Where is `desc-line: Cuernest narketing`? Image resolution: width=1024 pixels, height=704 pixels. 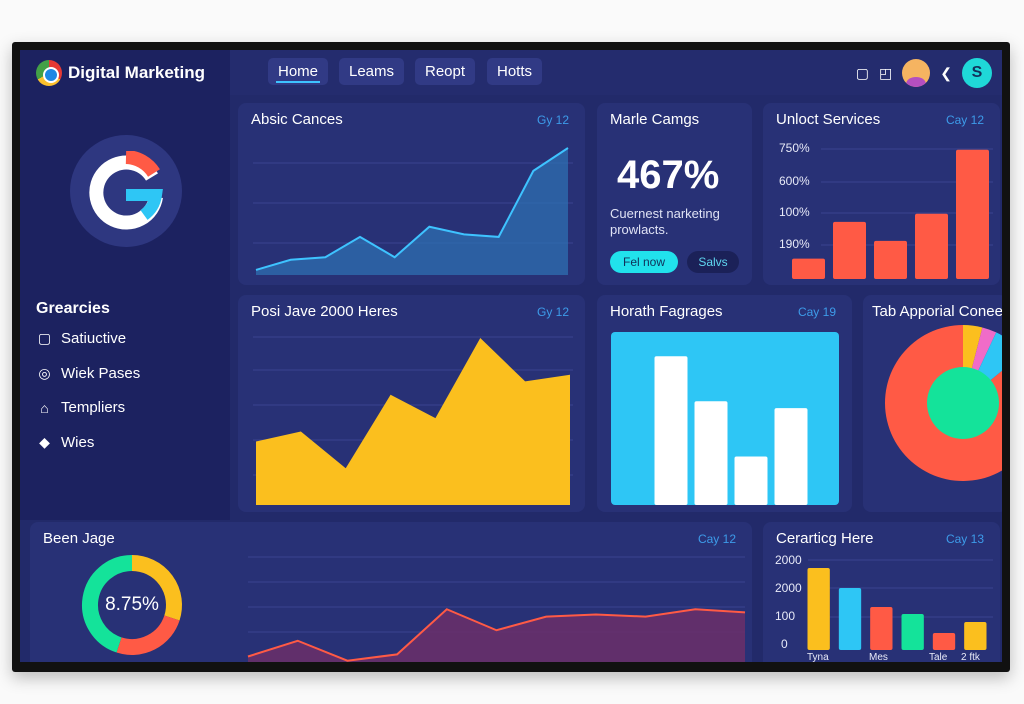 desc-line: Cuernest narketing is located at coordinates (665, 213).